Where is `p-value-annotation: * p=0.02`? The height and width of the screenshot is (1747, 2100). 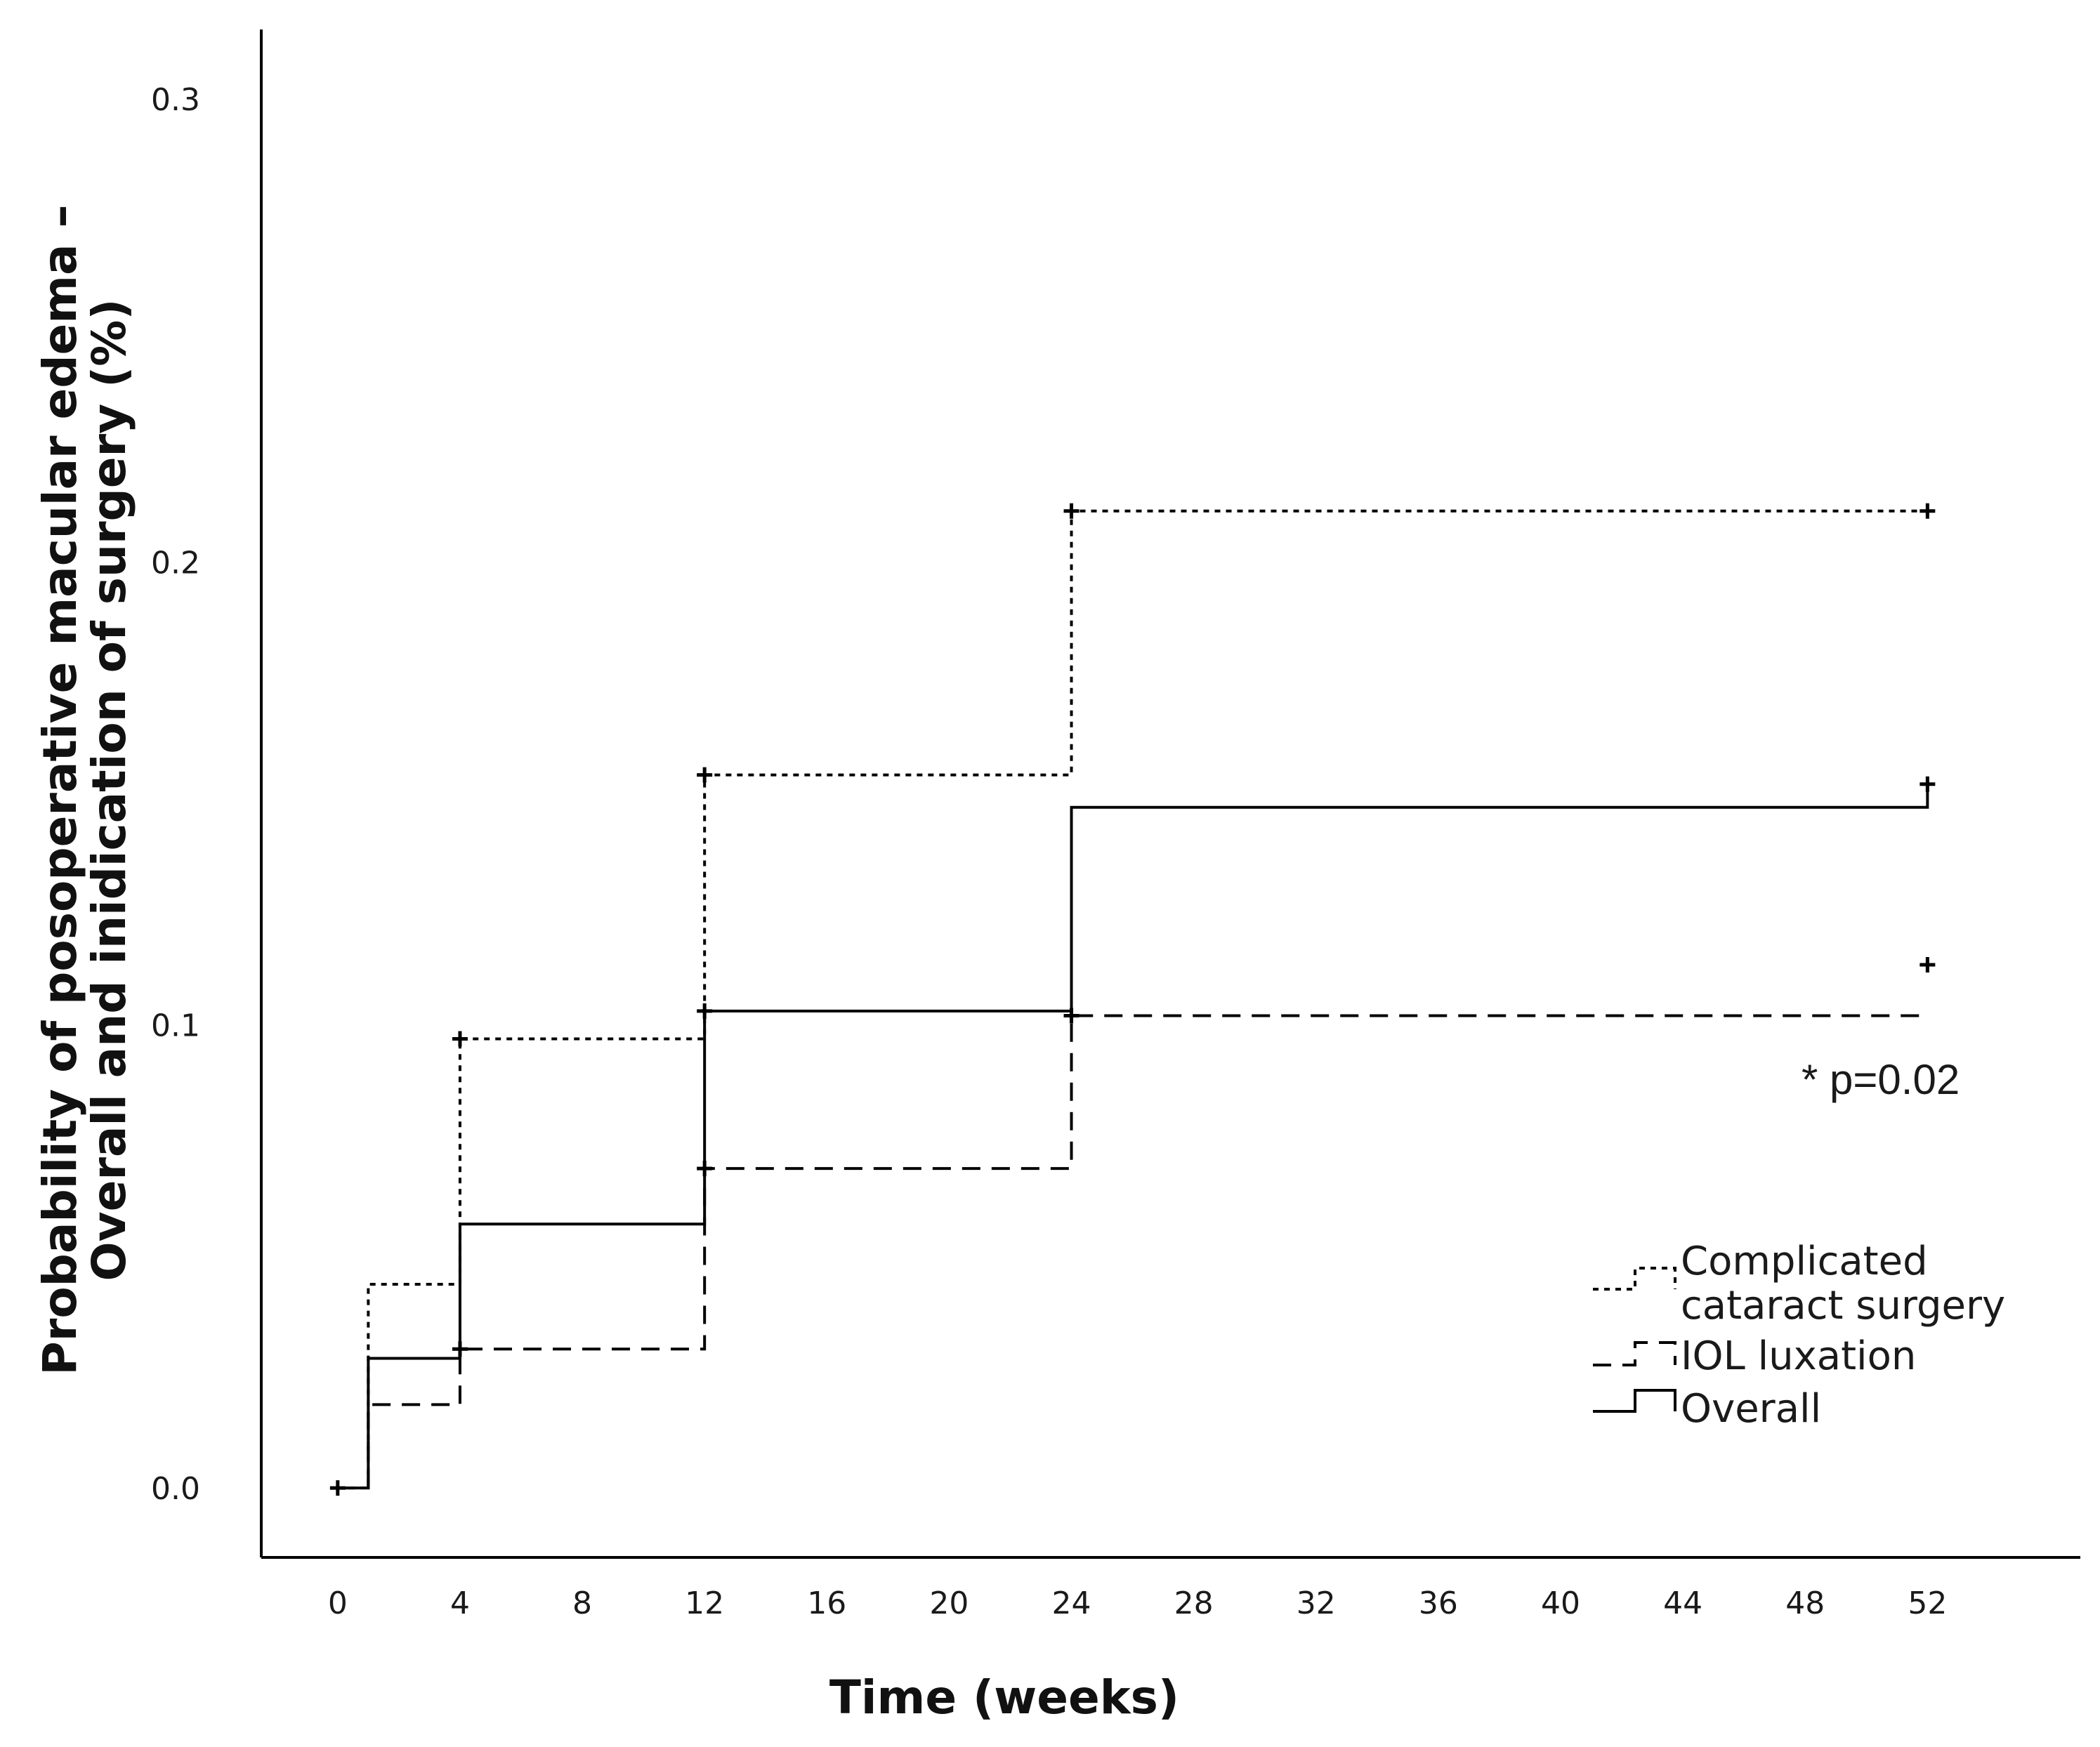
p-value-annotation: * p=0.02 is located at coordinates (1881, 1079).